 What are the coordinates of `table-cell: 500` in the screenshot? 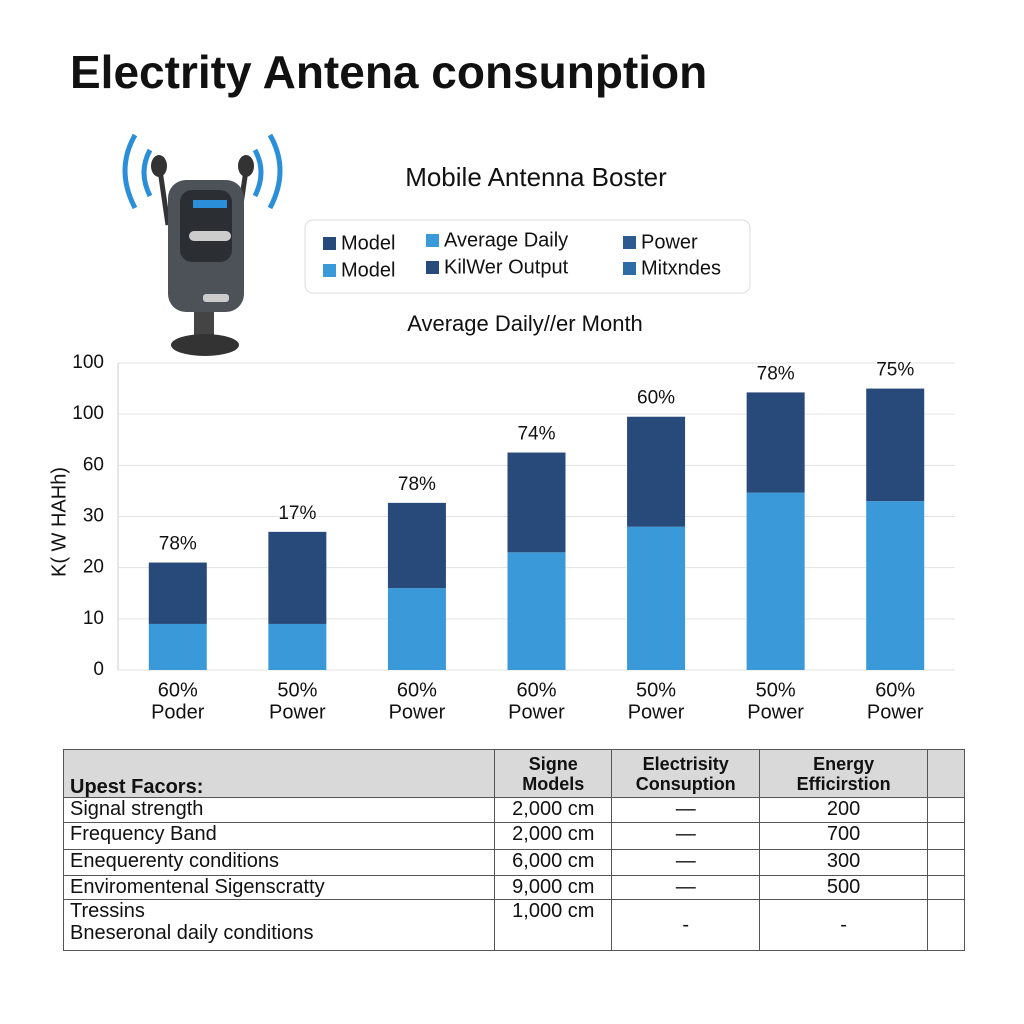 It's located at (844, 887).